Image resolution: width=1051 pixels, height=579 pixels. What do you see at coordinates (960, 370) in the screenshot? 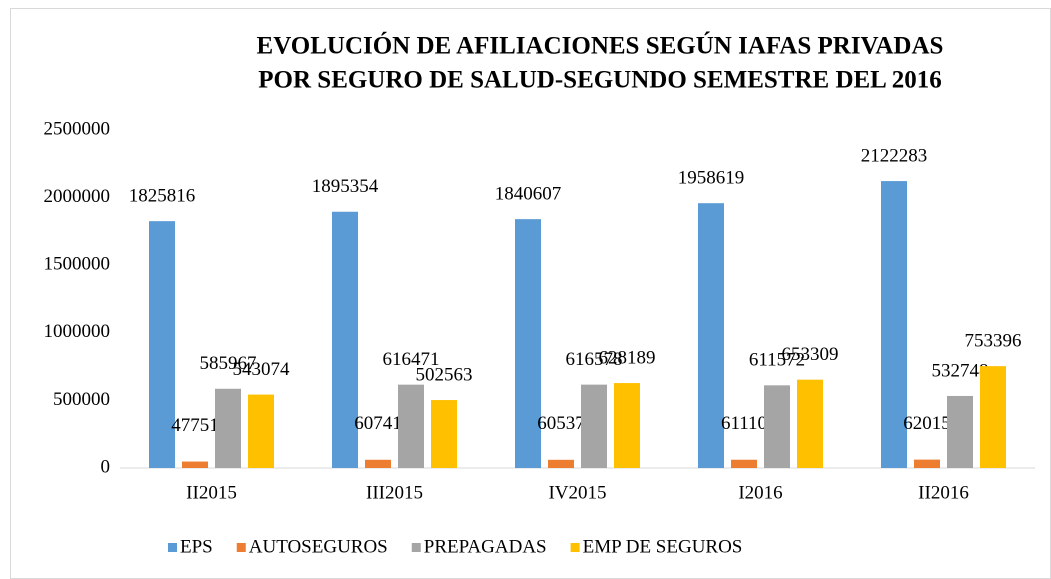
I see `data-label: 532748` at bounding box center [960, 370].